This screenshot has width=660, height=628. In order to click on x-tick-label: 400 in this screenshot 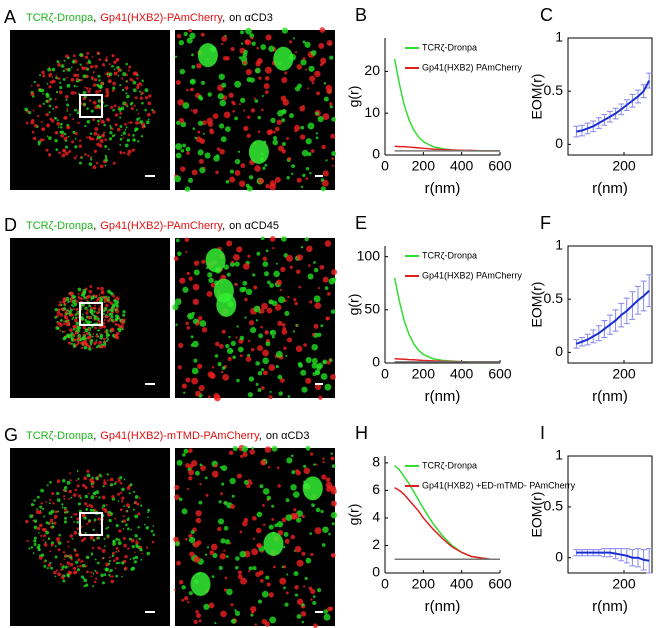, I will do `click(462, 584)`.